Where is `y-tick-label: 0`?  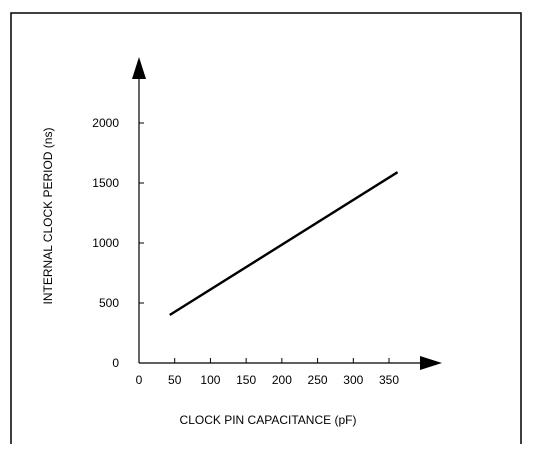
y-tick-label: 0 is located at coordinates (115, 363).